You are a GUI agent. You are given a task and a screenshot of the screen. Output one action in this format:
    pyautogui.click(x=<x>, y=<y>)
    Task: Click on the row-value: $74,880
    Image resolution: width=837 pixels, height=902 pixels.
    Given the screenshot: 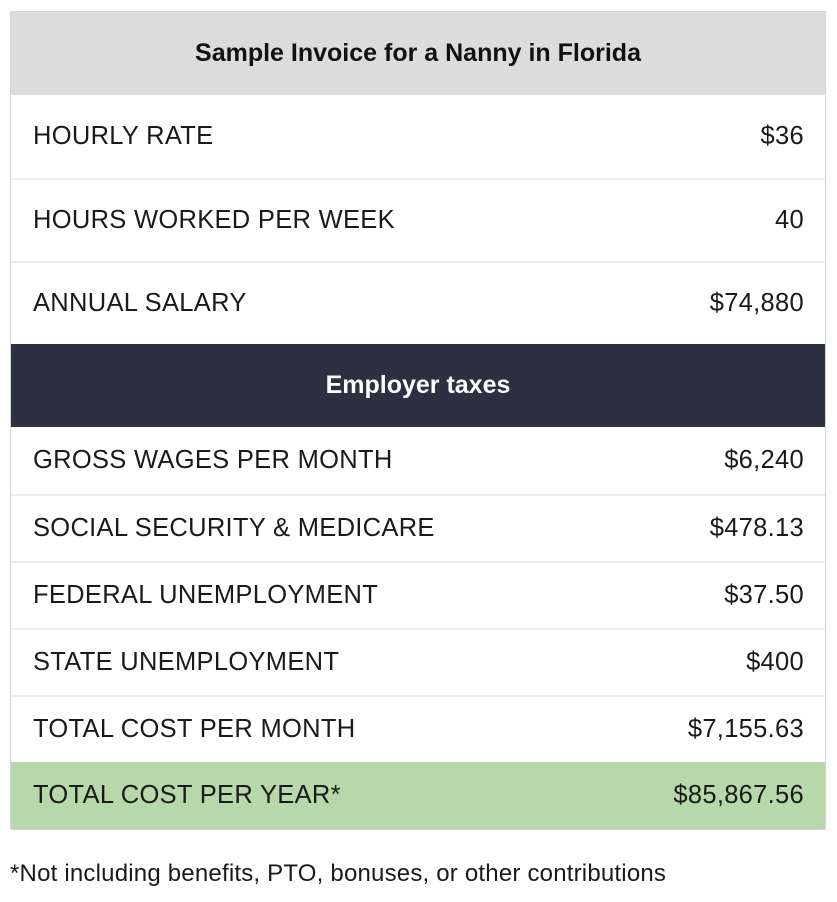 What is the action you would take?
    pyautogui.click(x=756, y=303)
    